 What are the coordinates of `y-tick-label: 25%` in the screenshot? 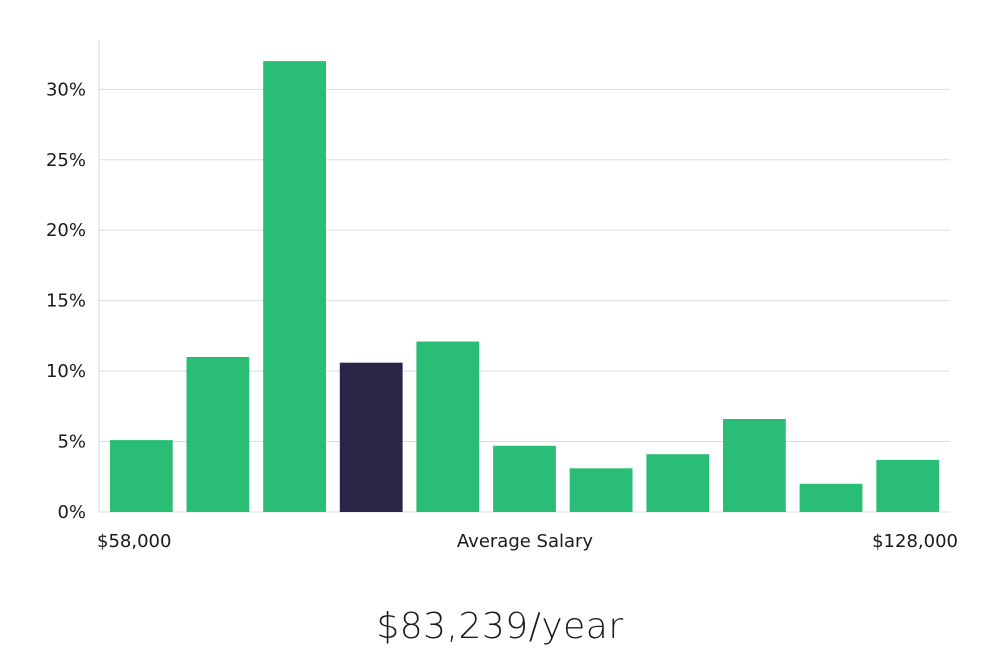 It's located at (66, 160).